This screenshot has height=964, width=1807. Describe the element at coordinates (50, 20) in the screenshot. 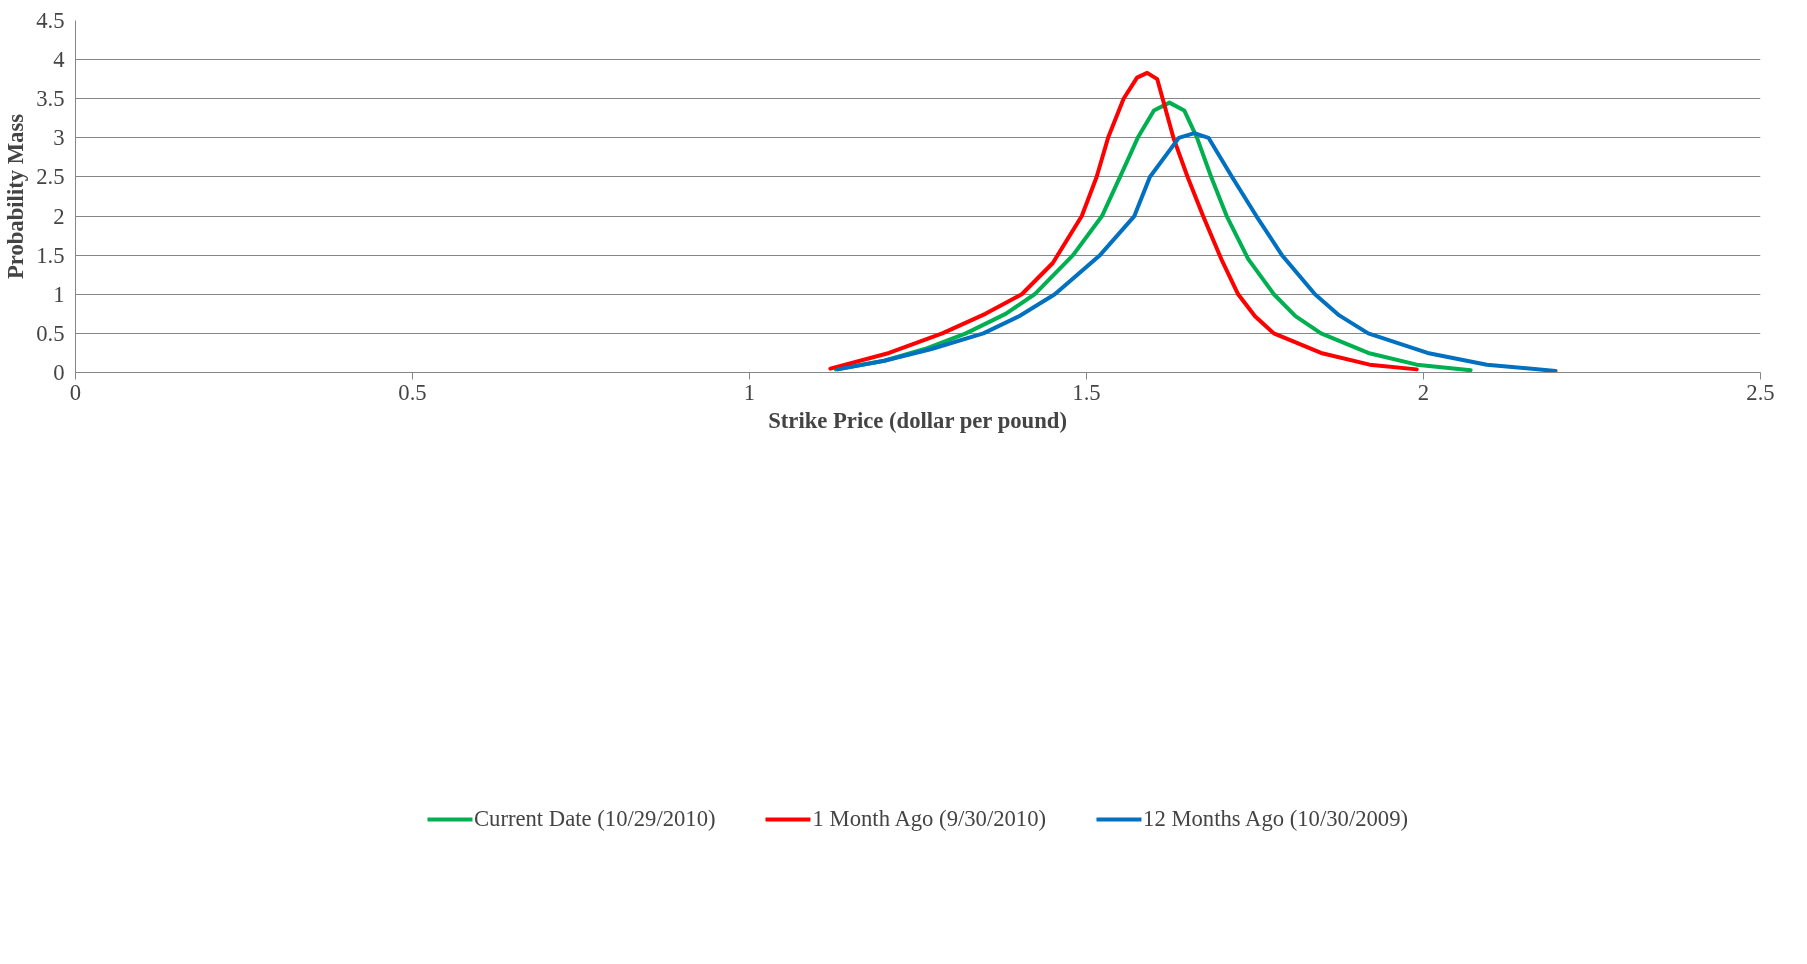

I see `y-tick-label: 4.5` at that location.